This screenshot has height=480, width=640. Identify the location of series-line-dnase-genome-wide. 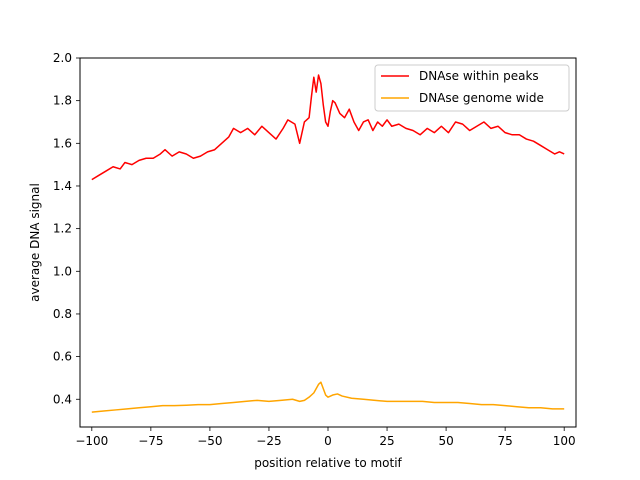
(328, 397).